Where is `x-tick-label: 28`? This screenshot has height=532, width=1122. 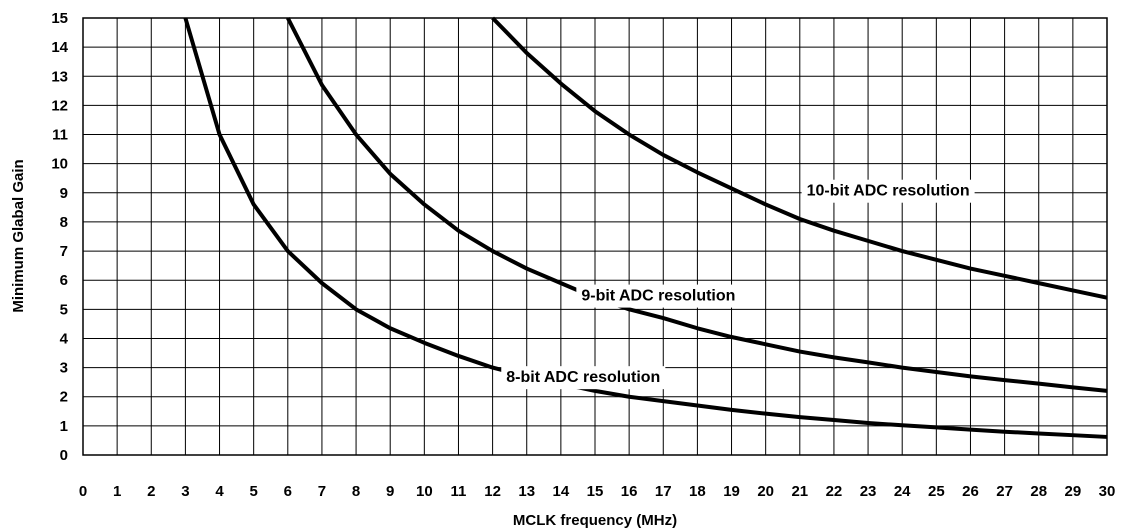 x-tick-label: 28 is located at coordinates (1038, 491).